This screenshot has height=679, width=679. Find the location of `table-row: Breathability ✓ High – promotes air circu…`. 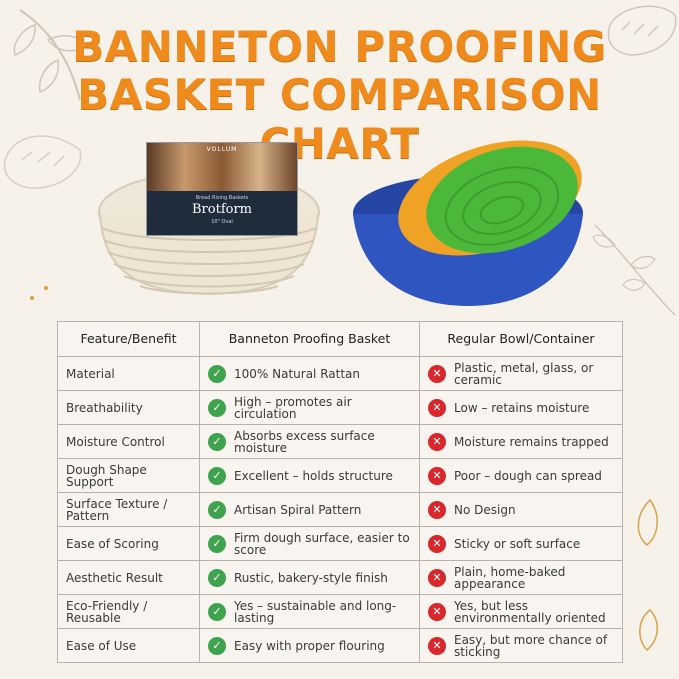

table-row: Breathability ✓ High – promotes air circu… is located at coordinates (340, 407).